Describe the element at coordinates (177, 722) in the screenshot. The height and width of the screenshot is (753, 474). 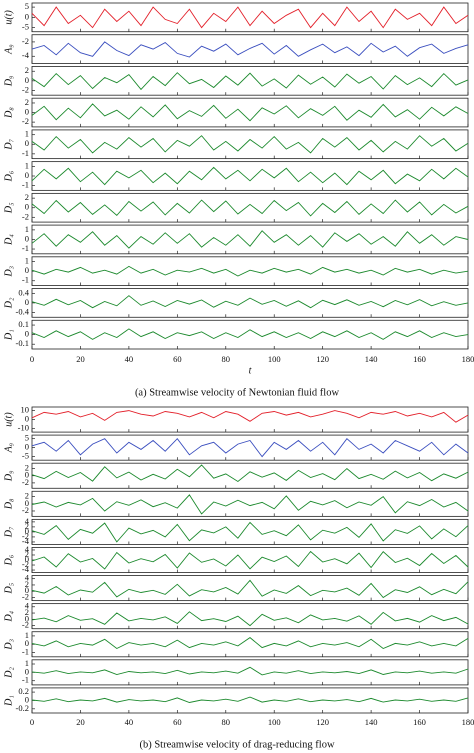
I see `x-tick-label: 60` at that location.